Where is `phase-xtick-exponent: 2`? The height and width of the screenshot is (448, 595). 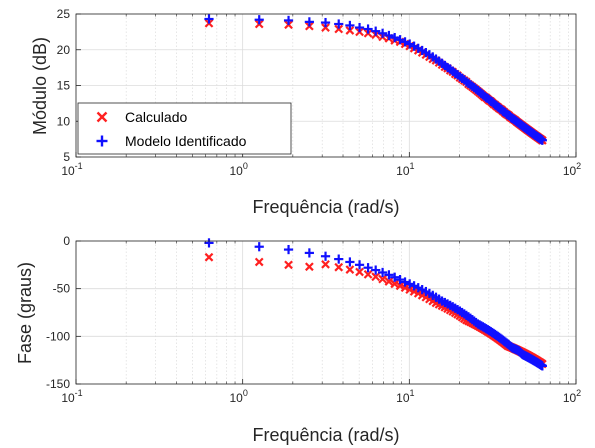 phase-xtick-exponent: 2 is located at coordinates (578, 393).